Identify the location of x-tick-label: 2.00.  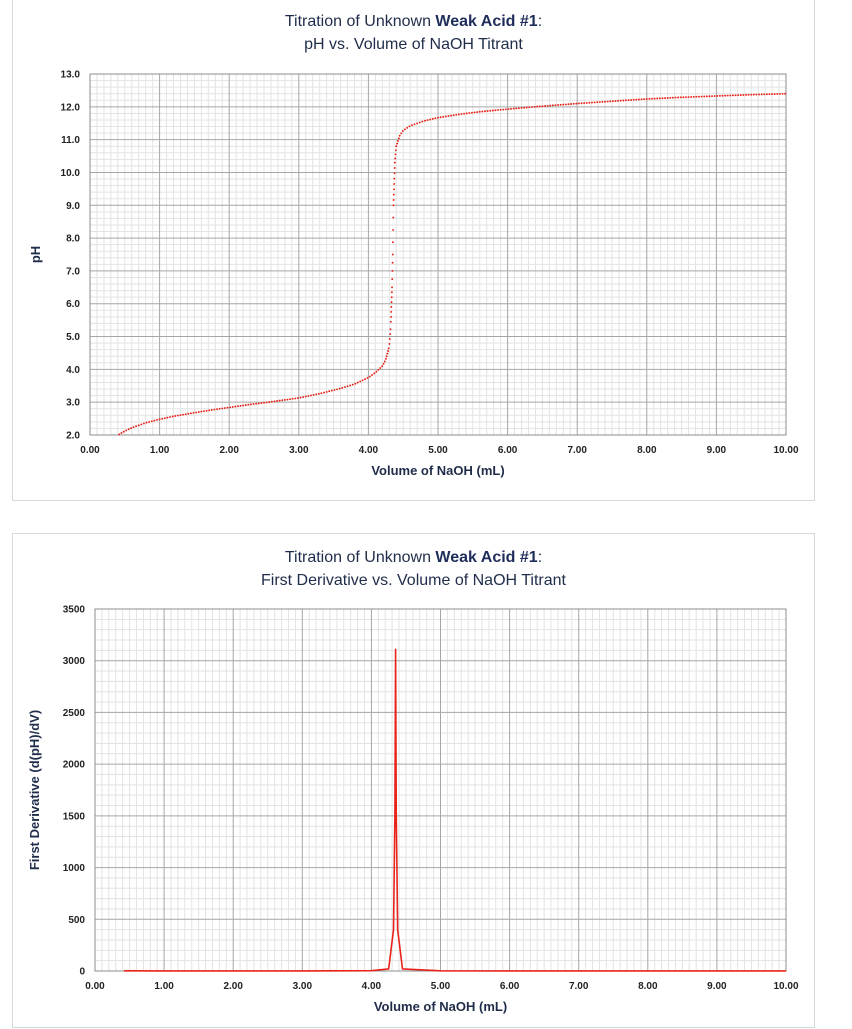
(233, 986).